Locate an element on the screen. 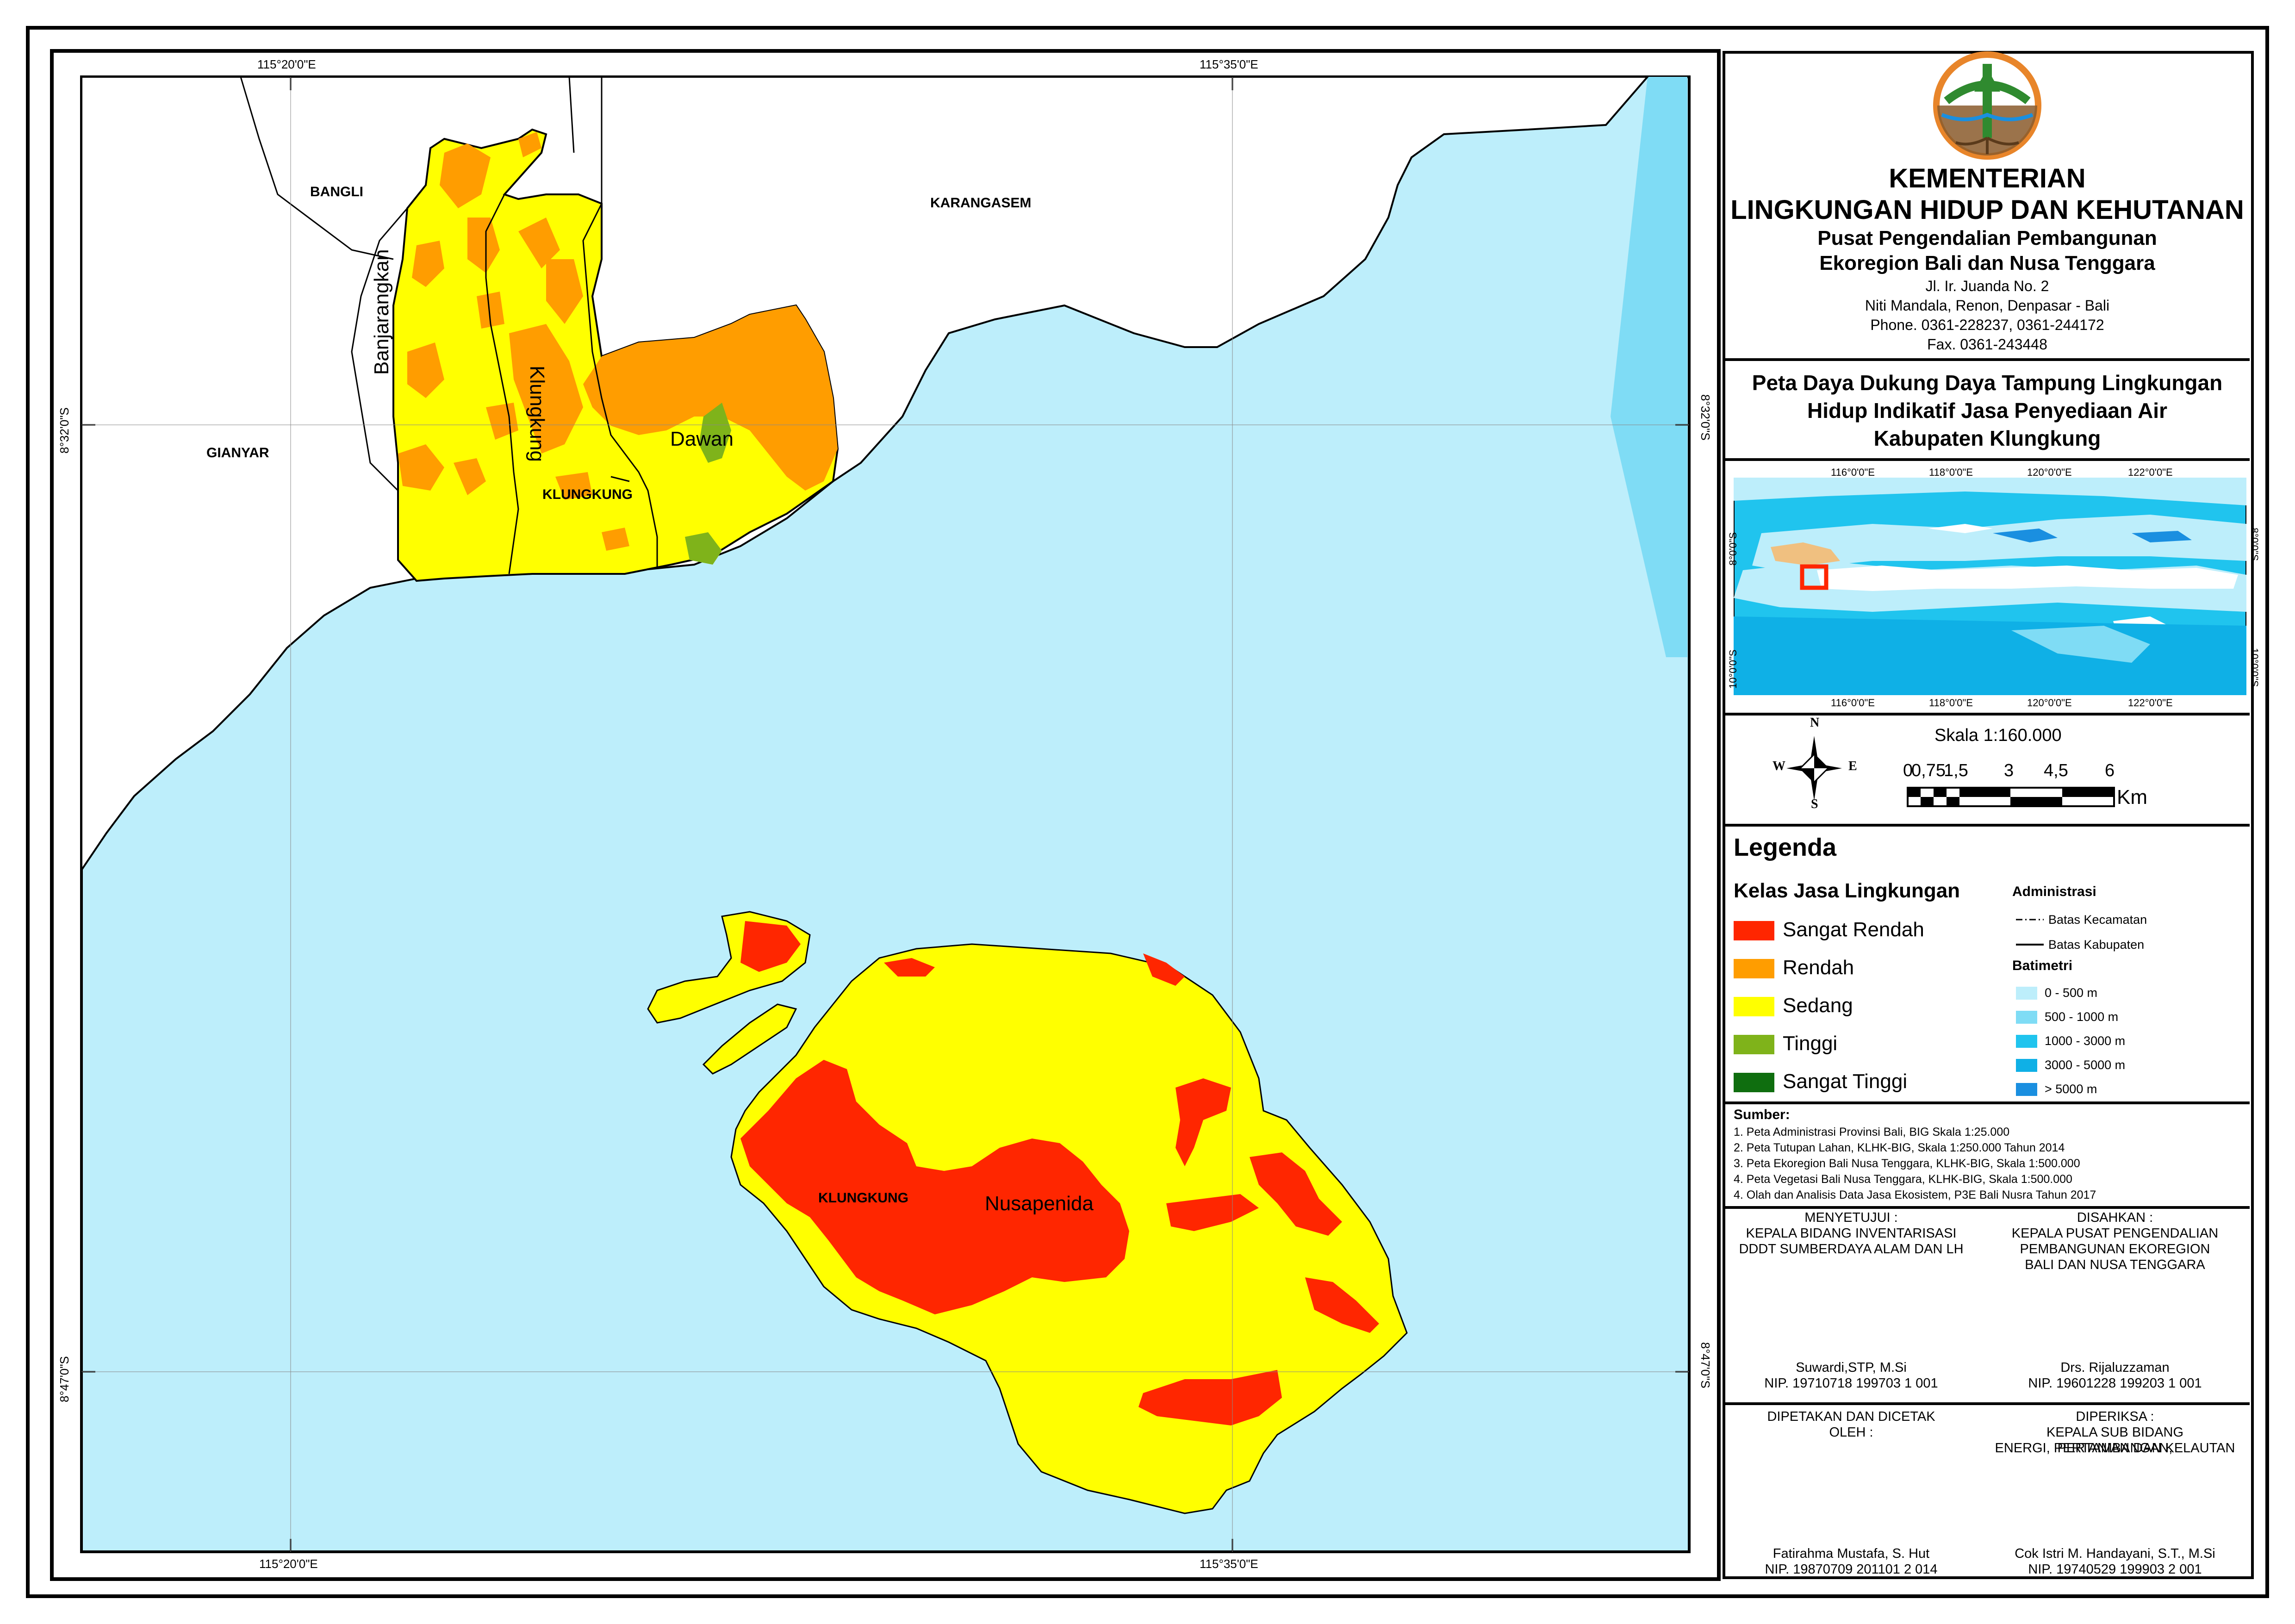  center-line1: Pusat Pengendalian Pembangunan is located at coordinates (1987, 238).